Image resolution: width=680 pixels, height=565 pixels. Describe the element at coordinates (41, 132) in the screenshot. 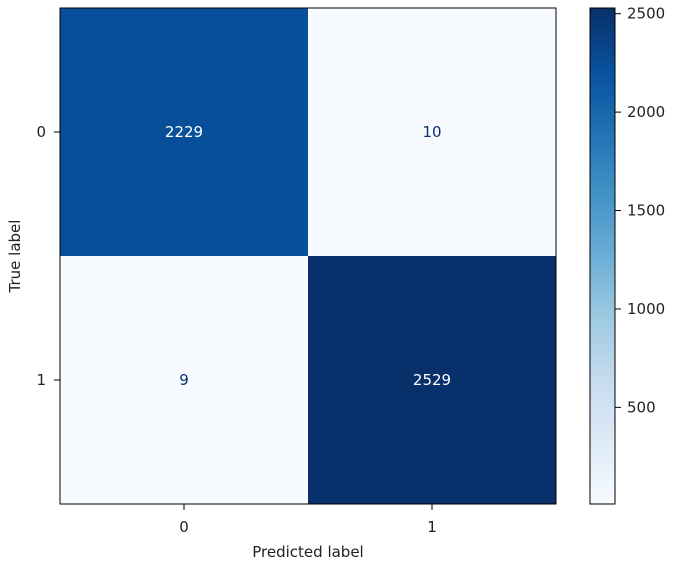

I see `y-tick-label-0: 0` at that location.